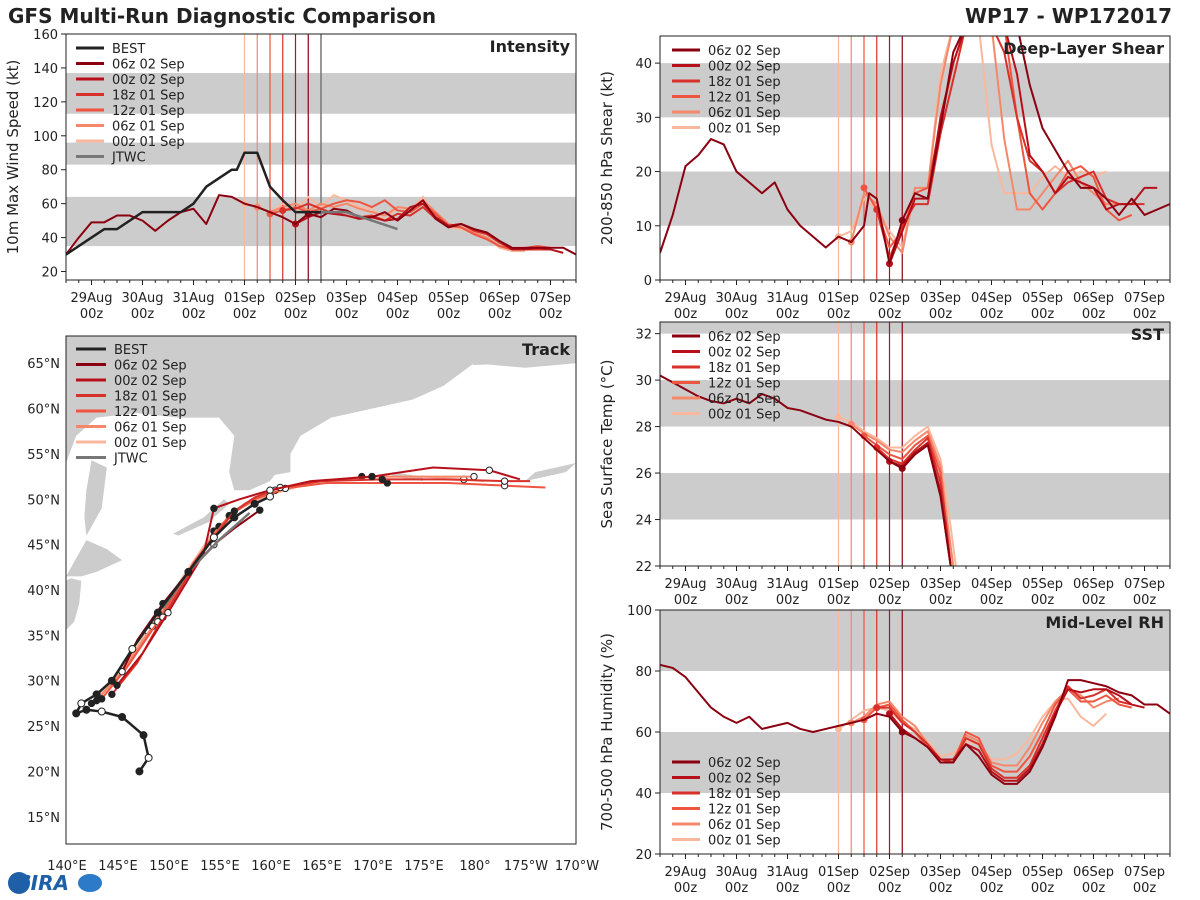  I want to click on y-axis-label: 200-850 hPa Shear (kt), so click(607, 158).